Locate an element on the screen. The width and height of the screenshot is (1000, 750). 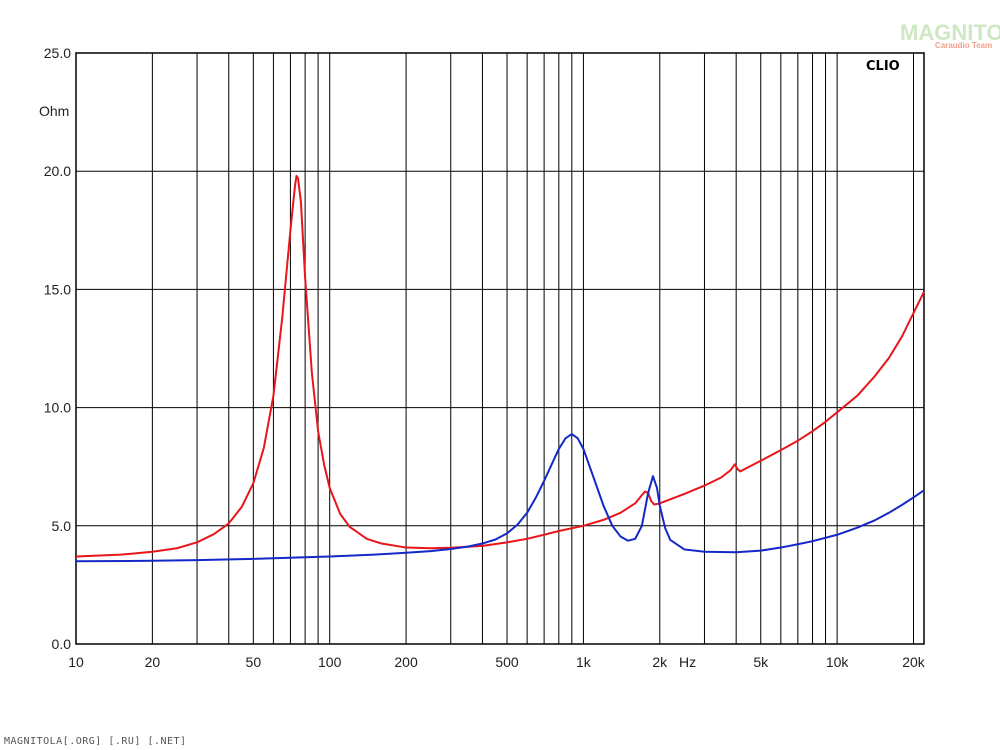
x-tick-label: 500 is located at coordinates (507, 662).